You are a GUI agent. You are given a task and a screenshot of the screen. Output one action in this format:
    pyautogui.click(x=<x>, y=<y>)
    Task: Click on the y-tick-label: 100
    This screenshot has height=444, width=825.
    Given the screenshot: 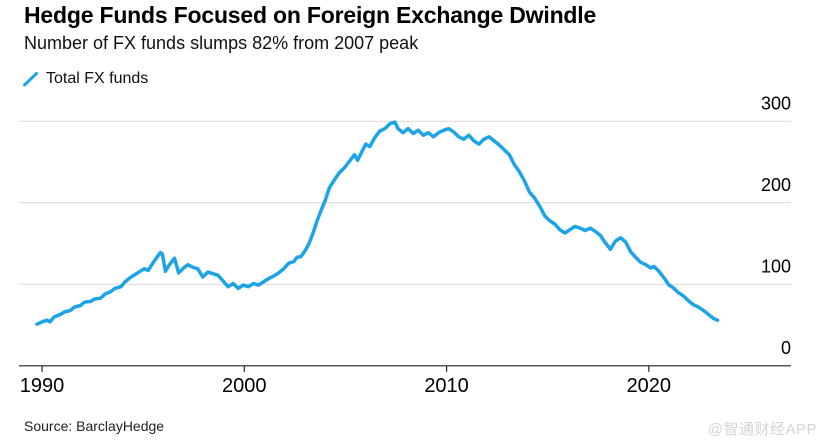 What is the action you would take?
    pyautogui.click(x=776, y=266)
    